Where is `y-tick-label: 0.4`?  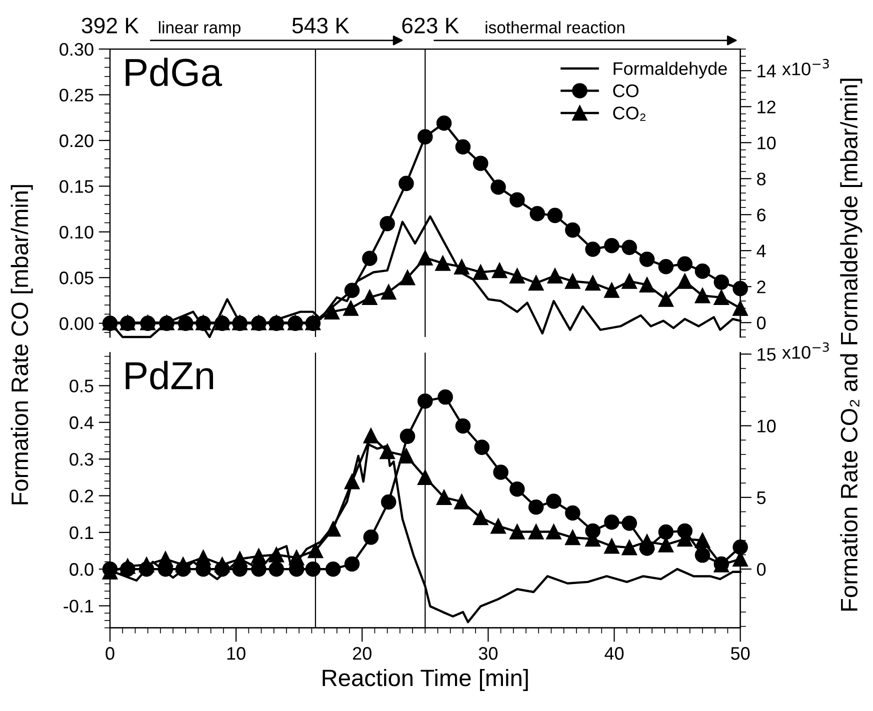
y-tick-label: 0.4 is located at coordinates (82, 423).